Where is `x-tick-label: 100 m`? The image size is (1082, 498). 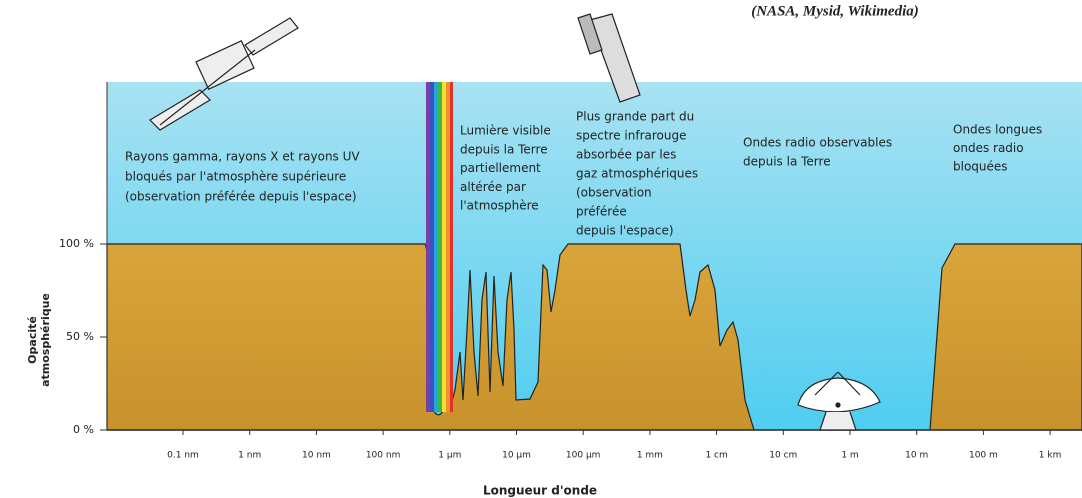 x-tick-label: 100 m is located at coordinates (983, 456).